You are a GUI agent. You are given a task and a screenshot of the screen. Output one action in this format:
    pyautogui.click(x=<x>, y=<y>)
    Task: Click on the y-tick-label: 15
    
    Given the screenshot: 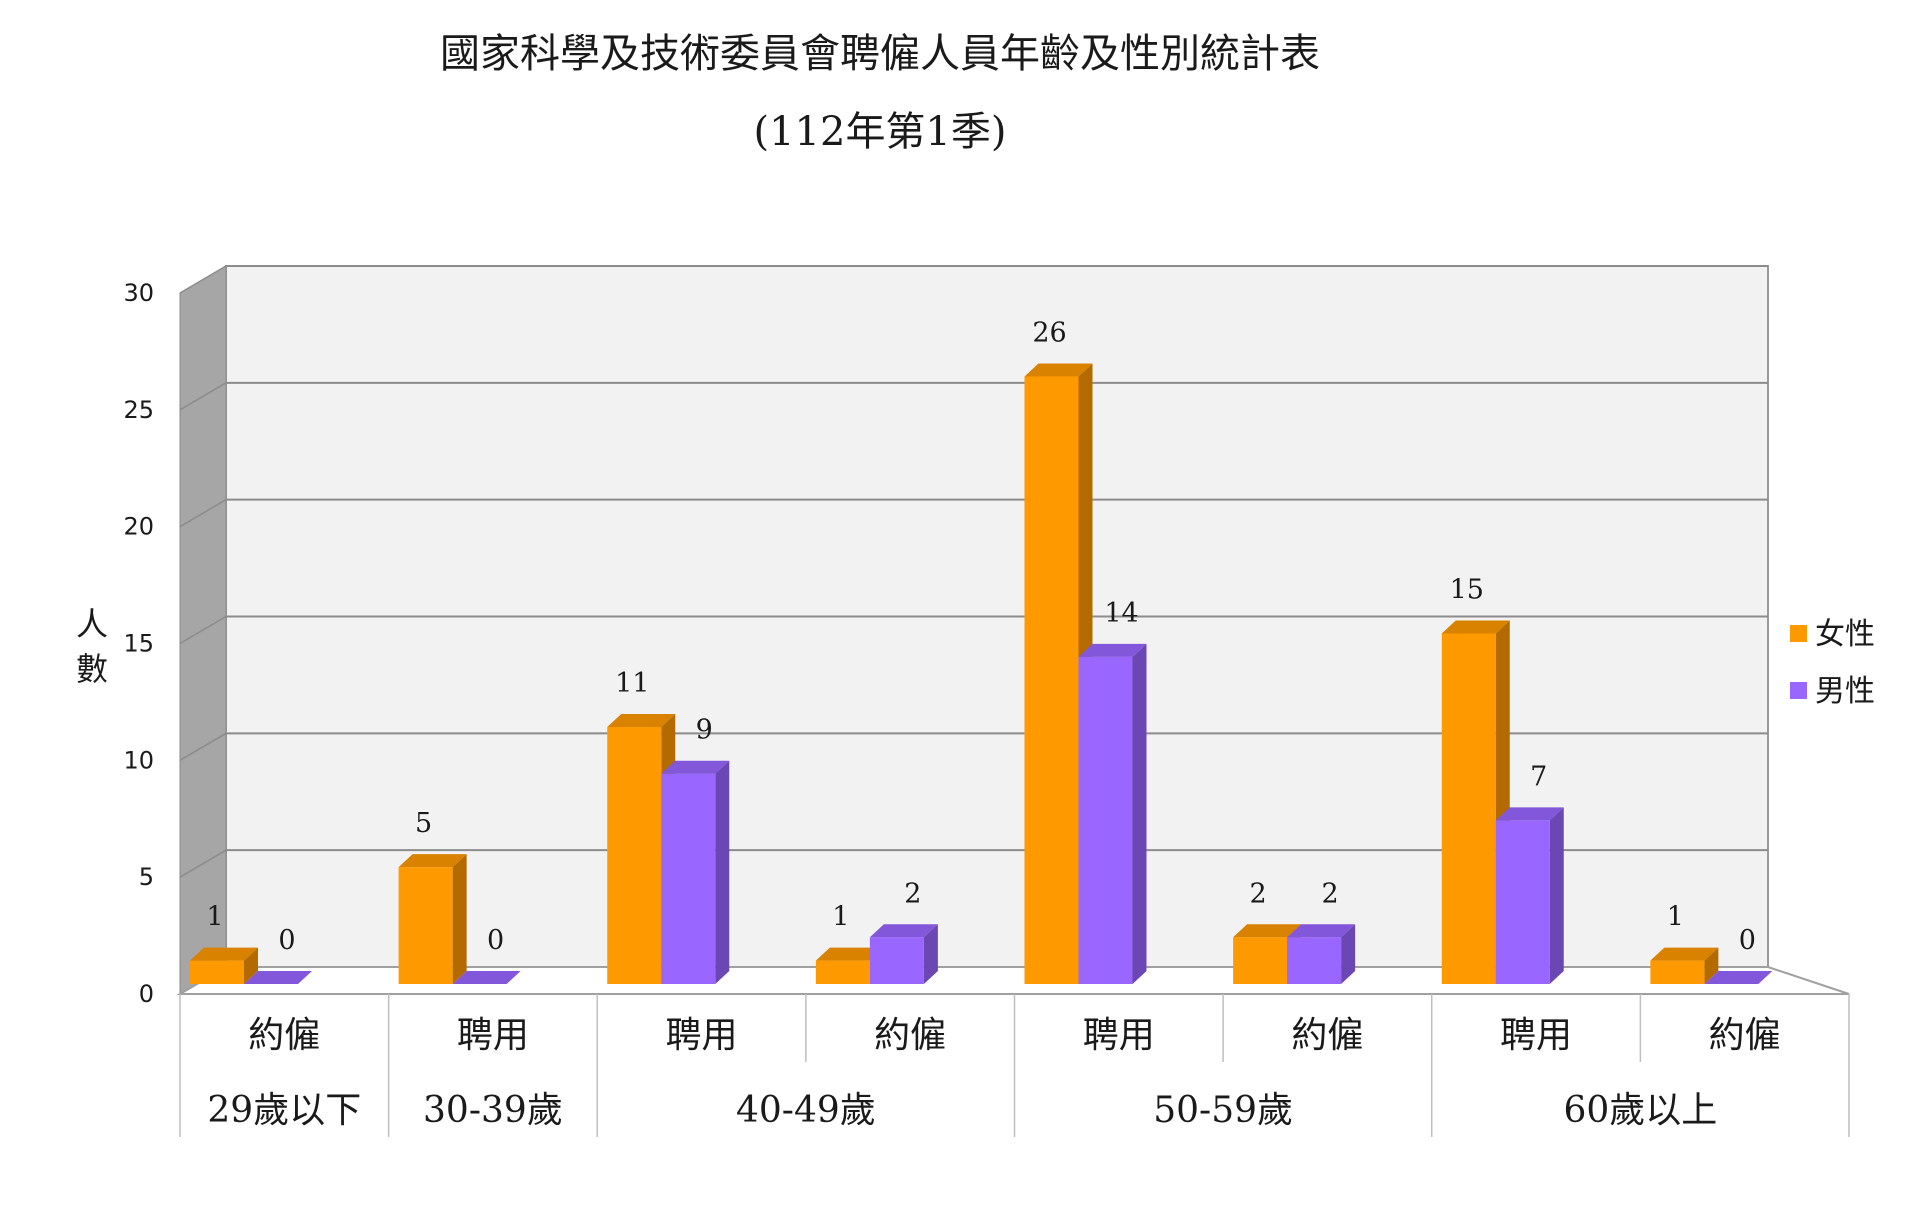 What is the action you would take?
    pyautogui.click(x=138, y=644)
    